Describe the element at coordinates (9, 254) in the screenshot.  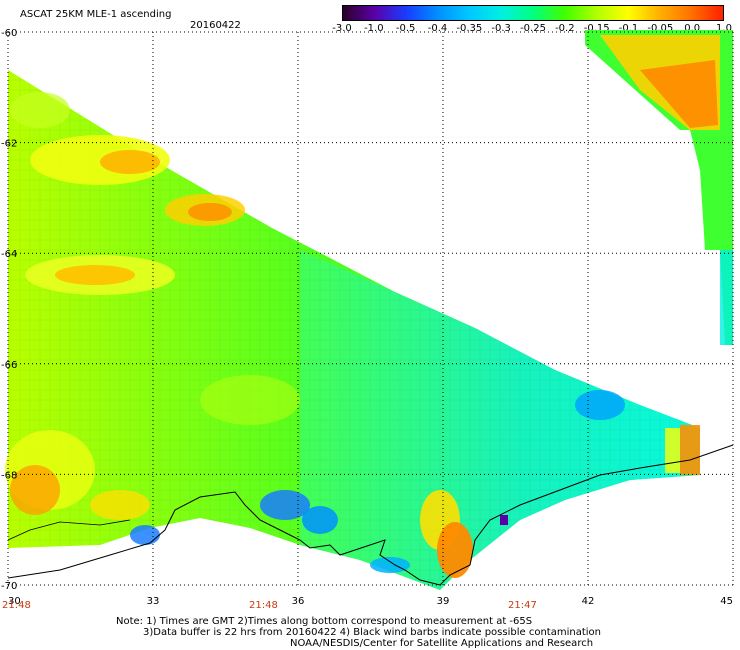
I see `lat-label: -64` at that location.